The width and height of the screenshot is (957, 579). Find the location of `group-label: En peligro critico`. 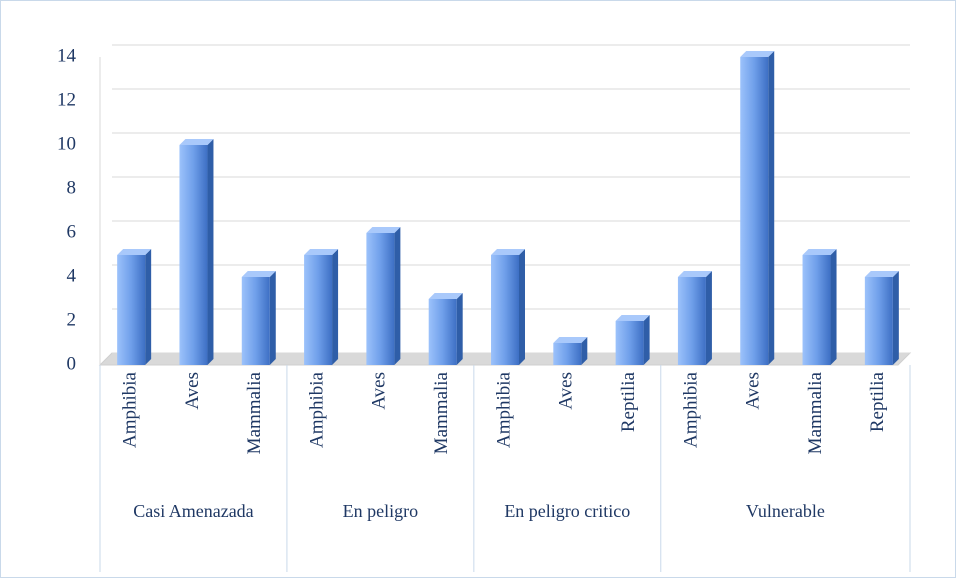

group-label: En peligro critico is located at coordinates (567, 511).